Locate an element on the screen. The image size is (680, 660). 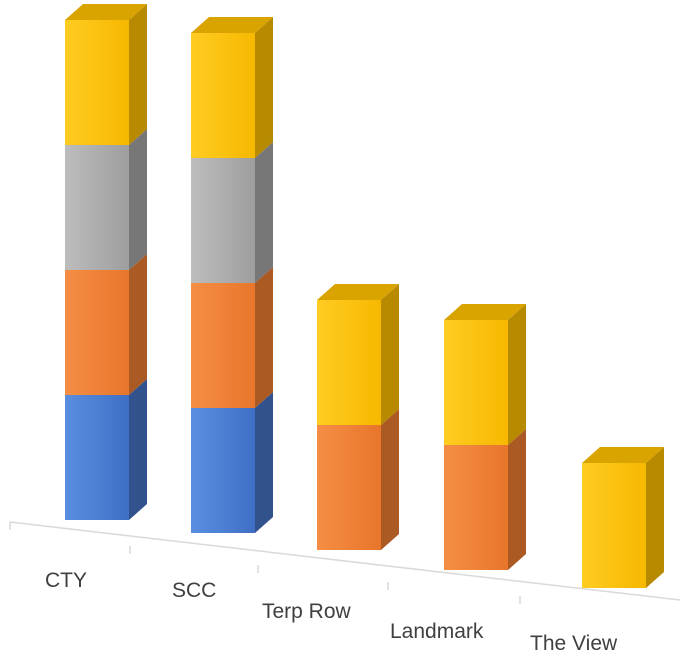
bar-the-view is located at coordinates (623, 517).